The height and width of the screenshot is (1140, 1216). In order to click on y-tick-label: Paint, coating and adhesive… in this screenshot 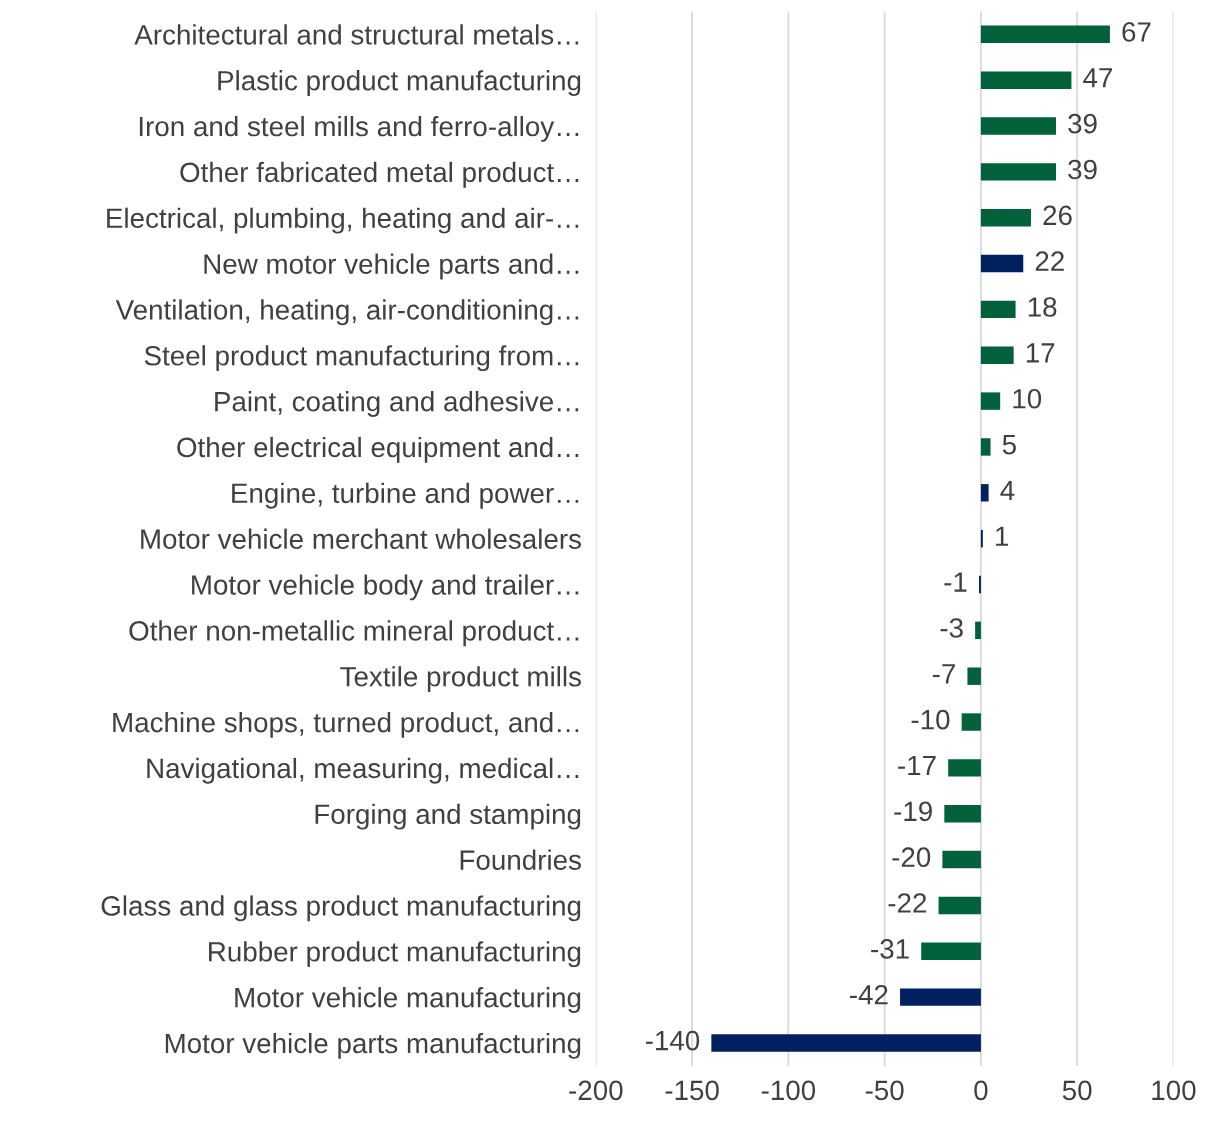, I will do `click(397, 404)`.